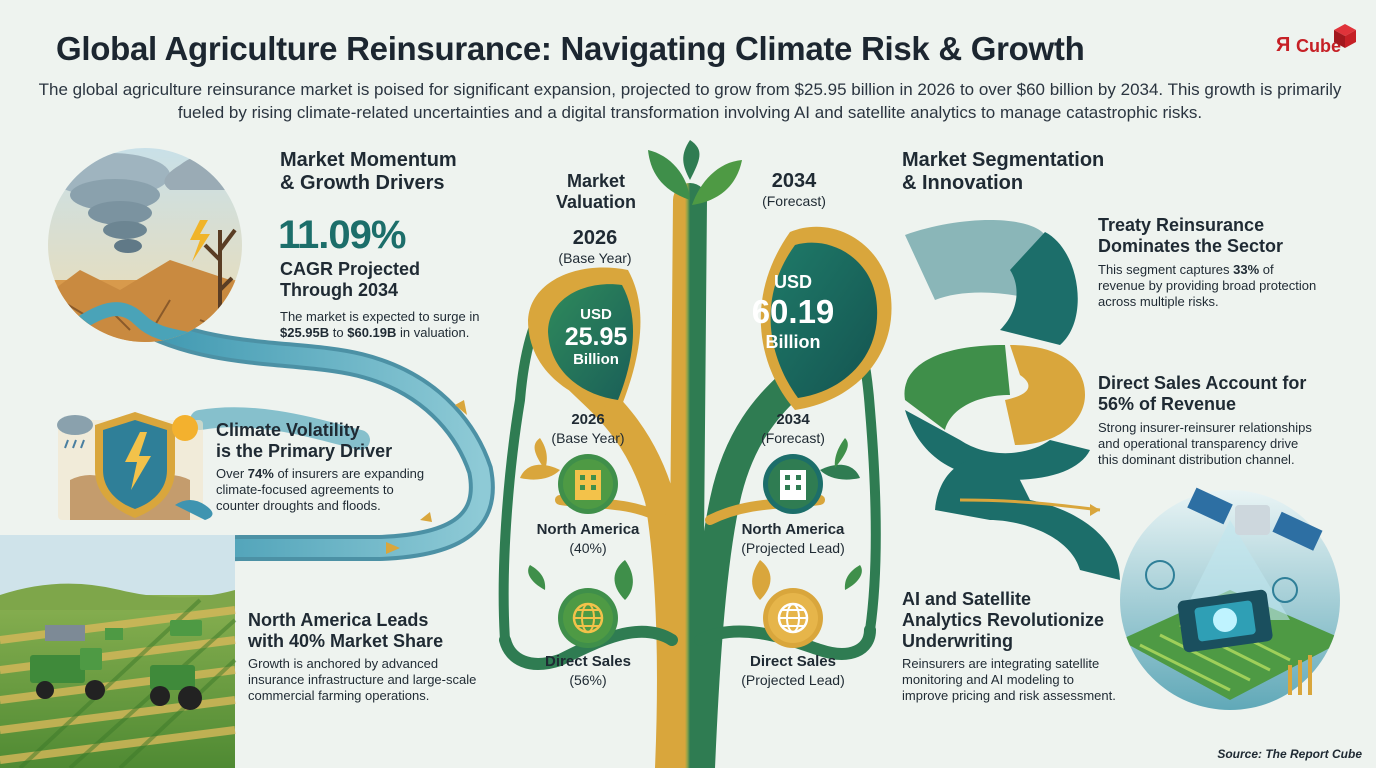  I want to click on branch-left-channel-name: Direct Sales, so click(588, 661).